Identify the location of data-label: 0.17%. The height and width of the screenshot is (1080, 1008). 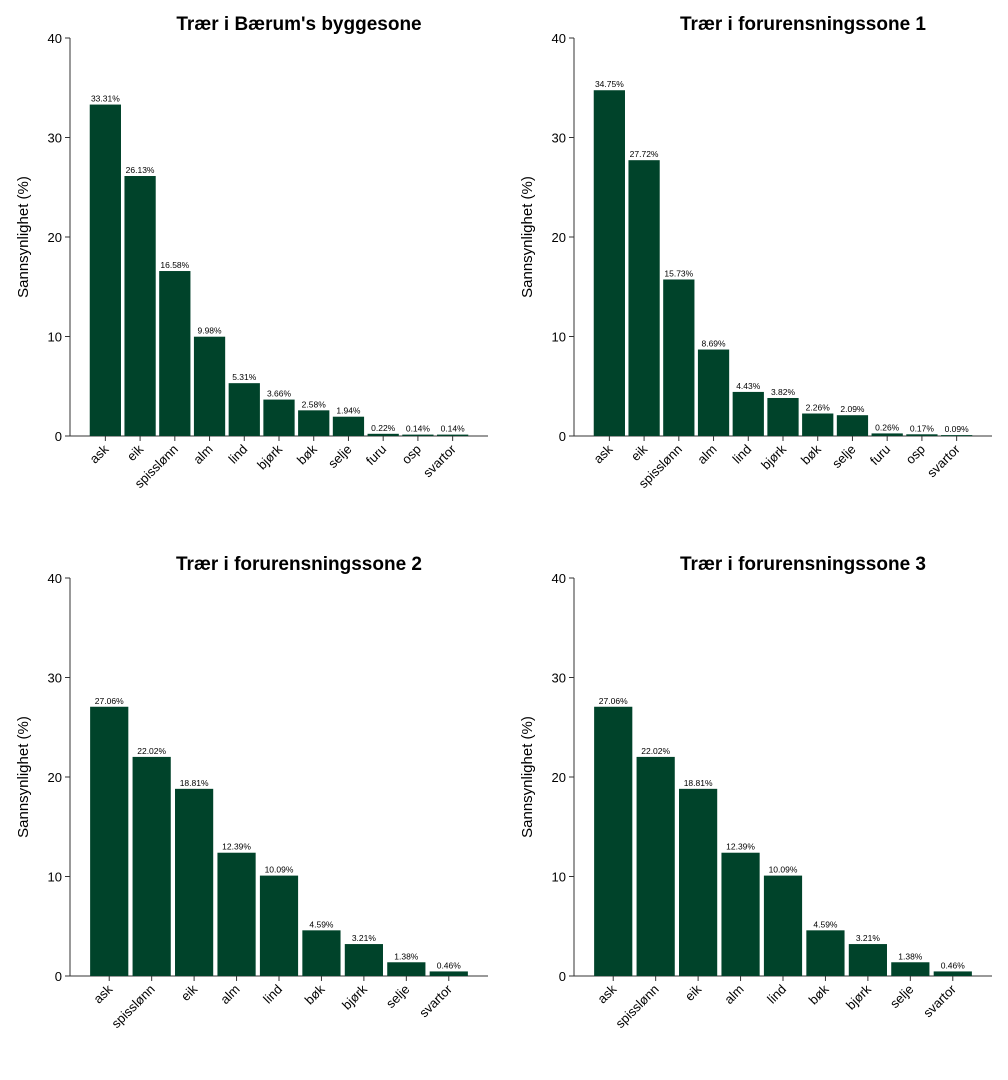
(922, 428).